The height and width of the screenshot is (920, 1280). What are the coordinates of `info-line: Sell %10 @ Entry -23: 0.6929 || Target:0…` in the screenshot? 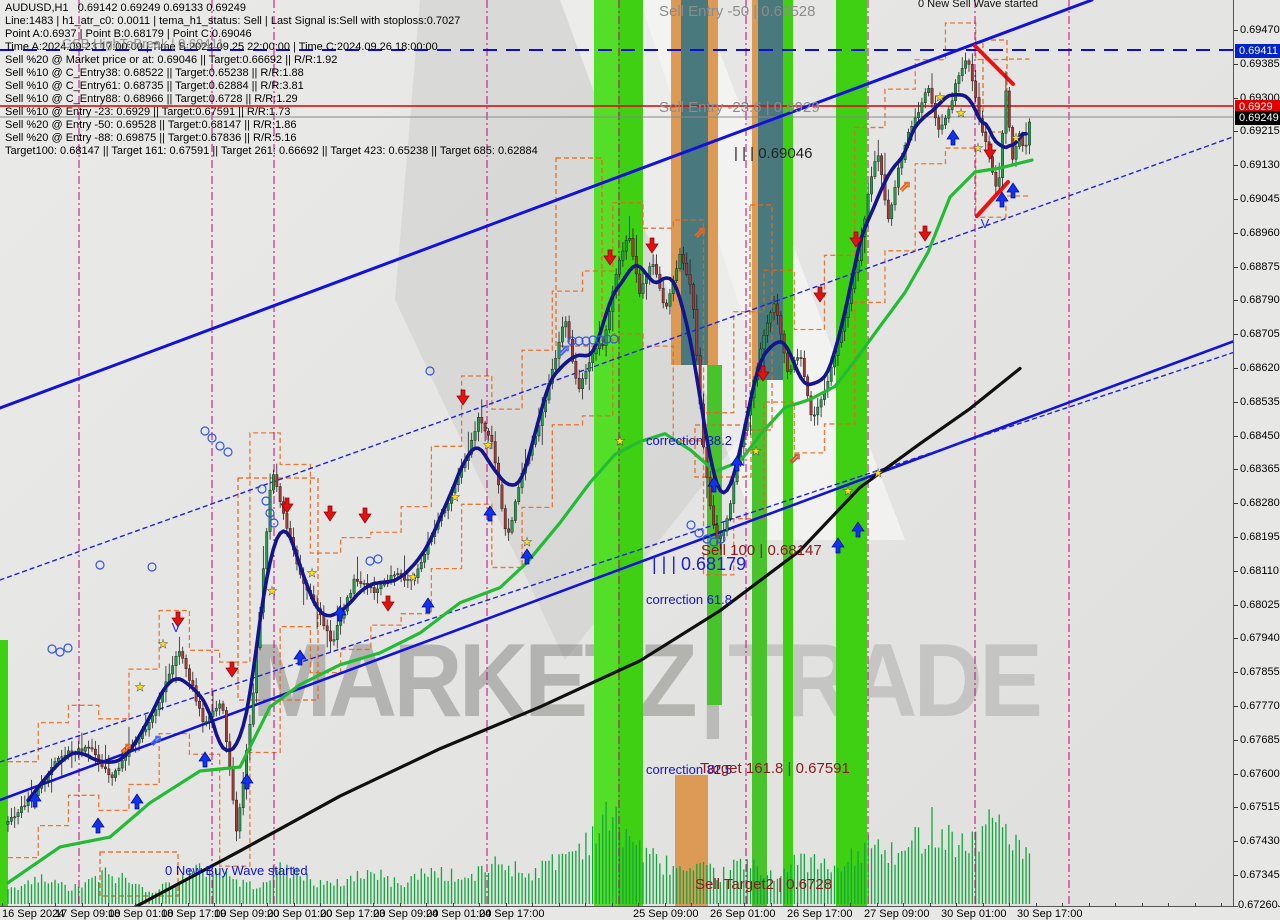 It's located at (148, 112).